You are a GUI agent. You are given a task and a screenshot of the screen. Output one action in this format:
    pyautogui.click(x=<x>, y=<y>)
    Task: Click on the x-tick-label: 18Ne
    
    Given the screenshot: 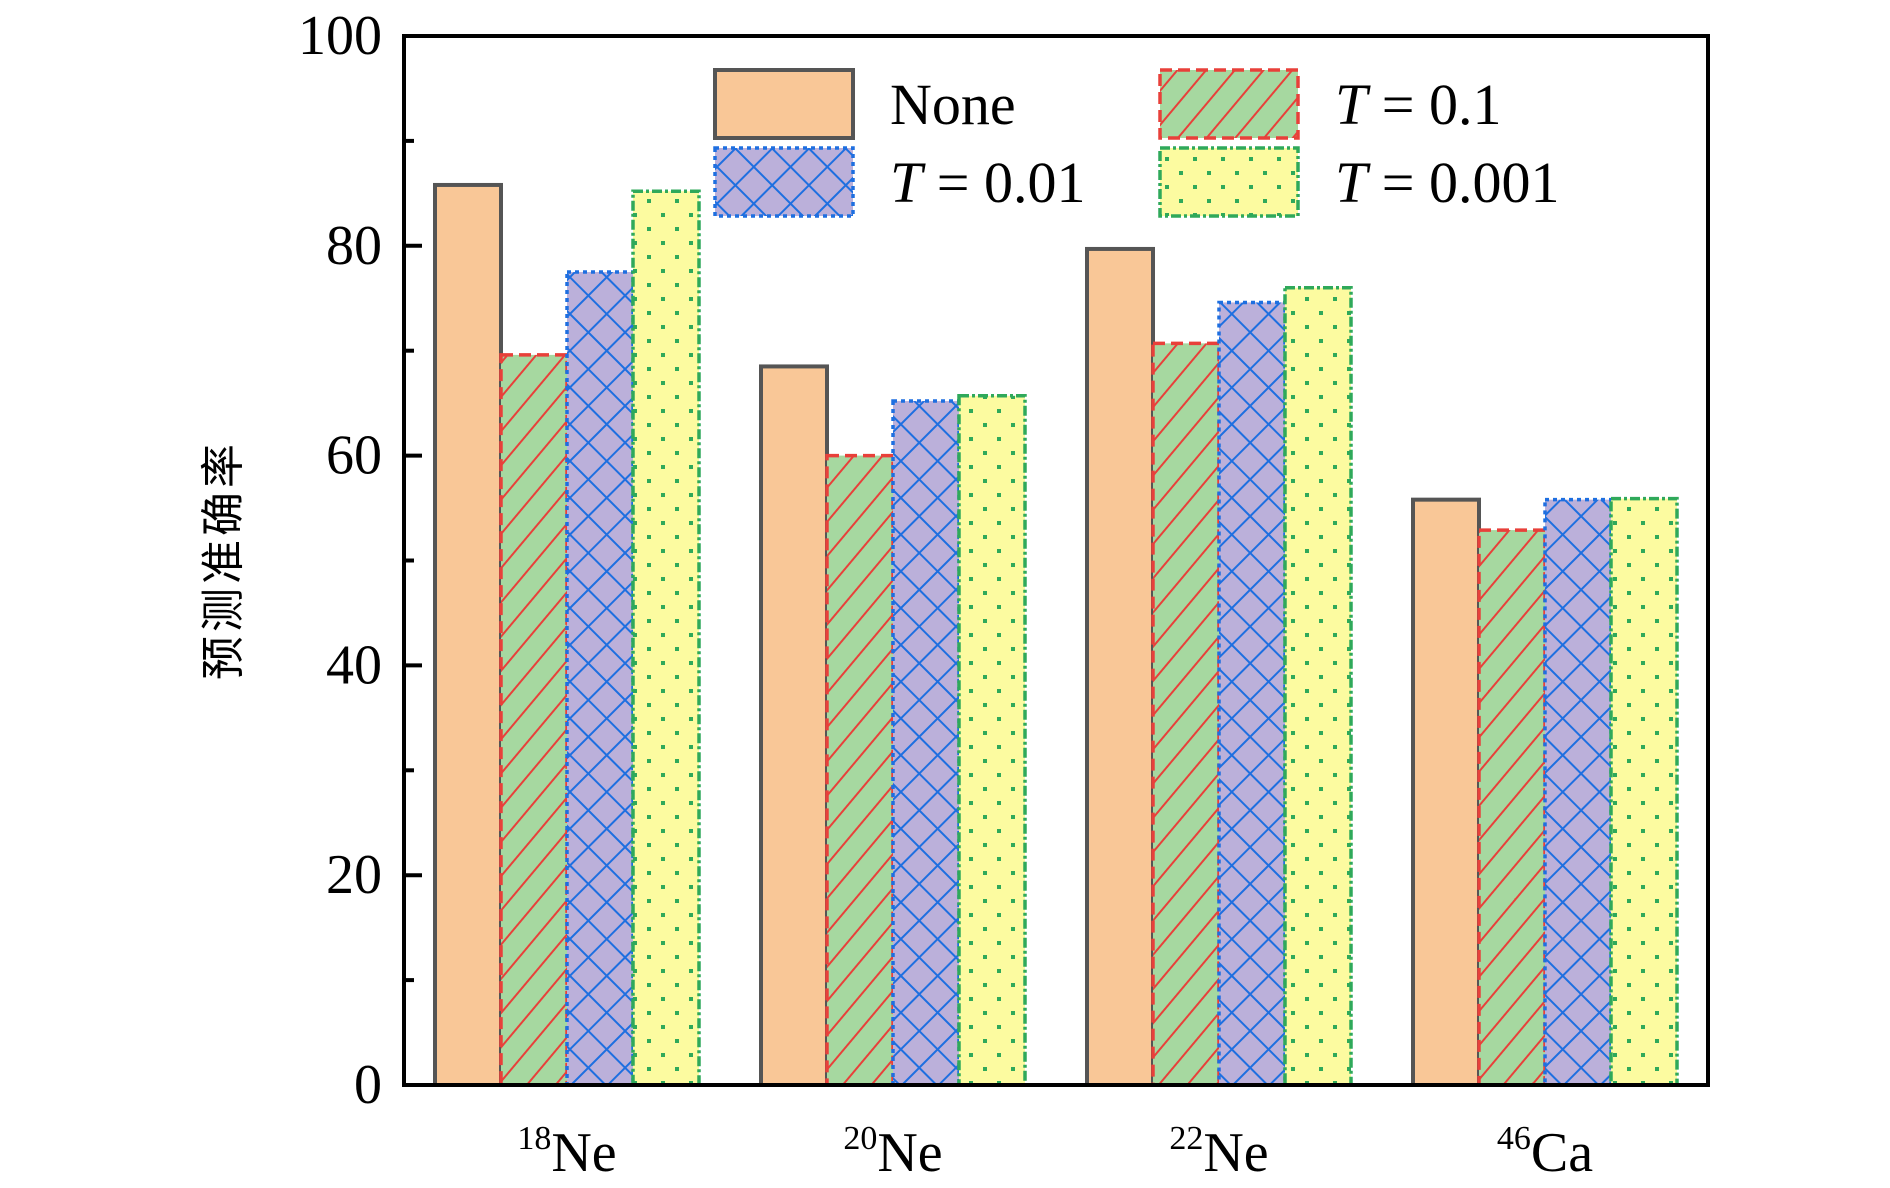 What is the action you would take?
    pyautogui.click(x=566, y=1151)
    